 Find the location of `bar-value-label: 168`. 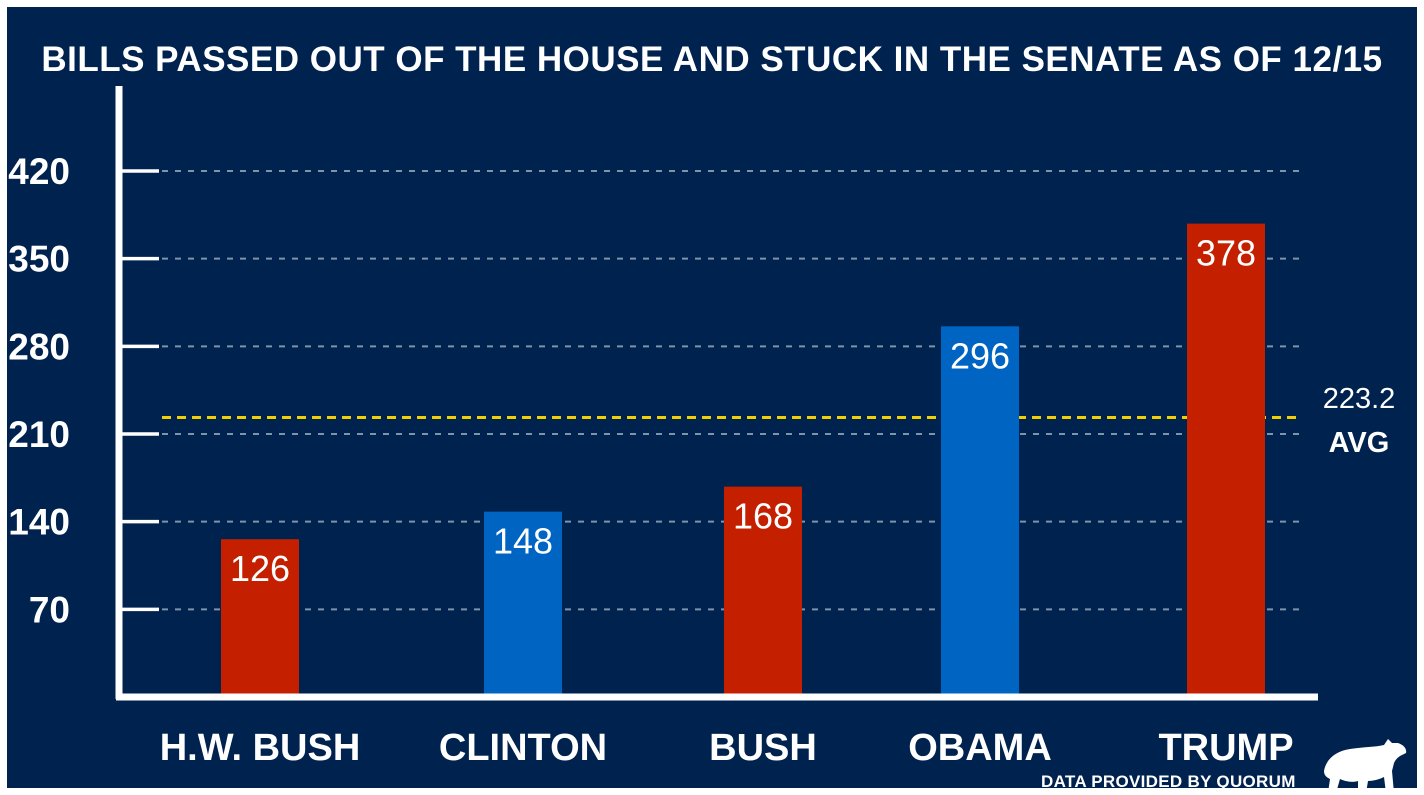

bar-value-label: 168 is located at coordinates (763, 516).